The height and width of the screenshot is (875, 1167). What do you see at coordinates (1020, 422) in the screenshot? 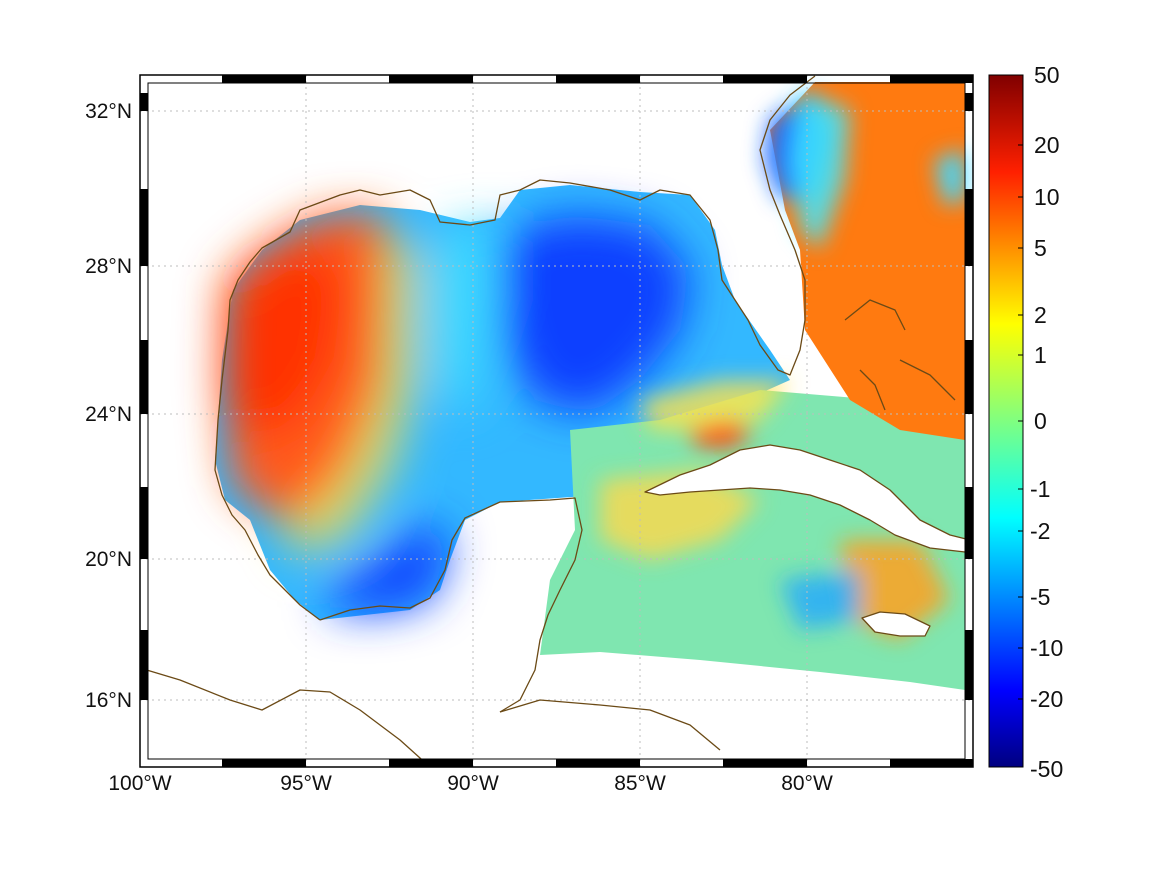
I see `colorbar-ticks` at bounding box center [1020, 422].